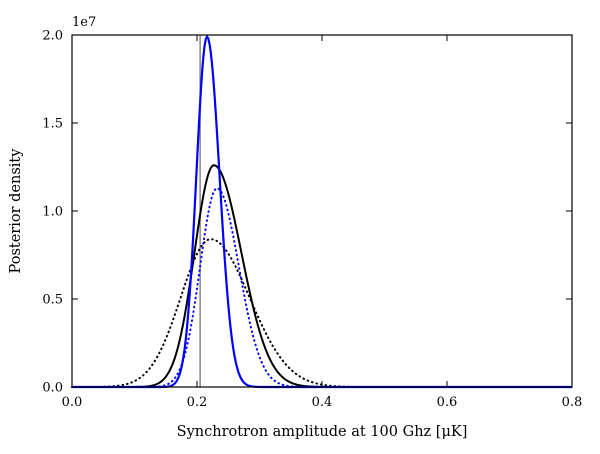 This screenshot has width=600, height=454. Describe the element at coordinates (52, 300) in the screenshot. I see `y-tick-label: 0.5` at that location.